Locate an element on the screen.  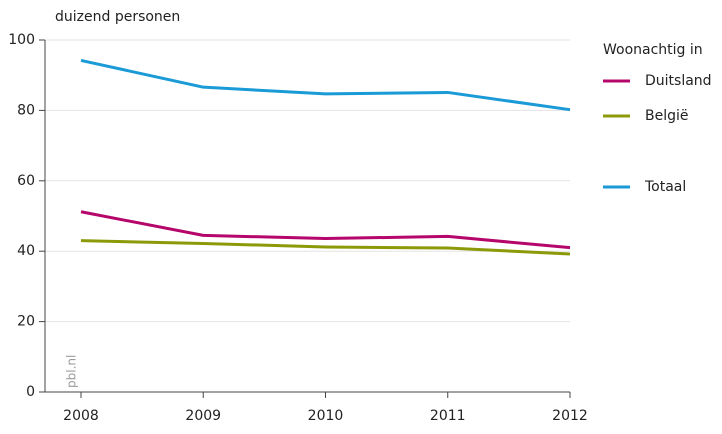
x-tick-label: 2012 is located at coordinates (570, 416).